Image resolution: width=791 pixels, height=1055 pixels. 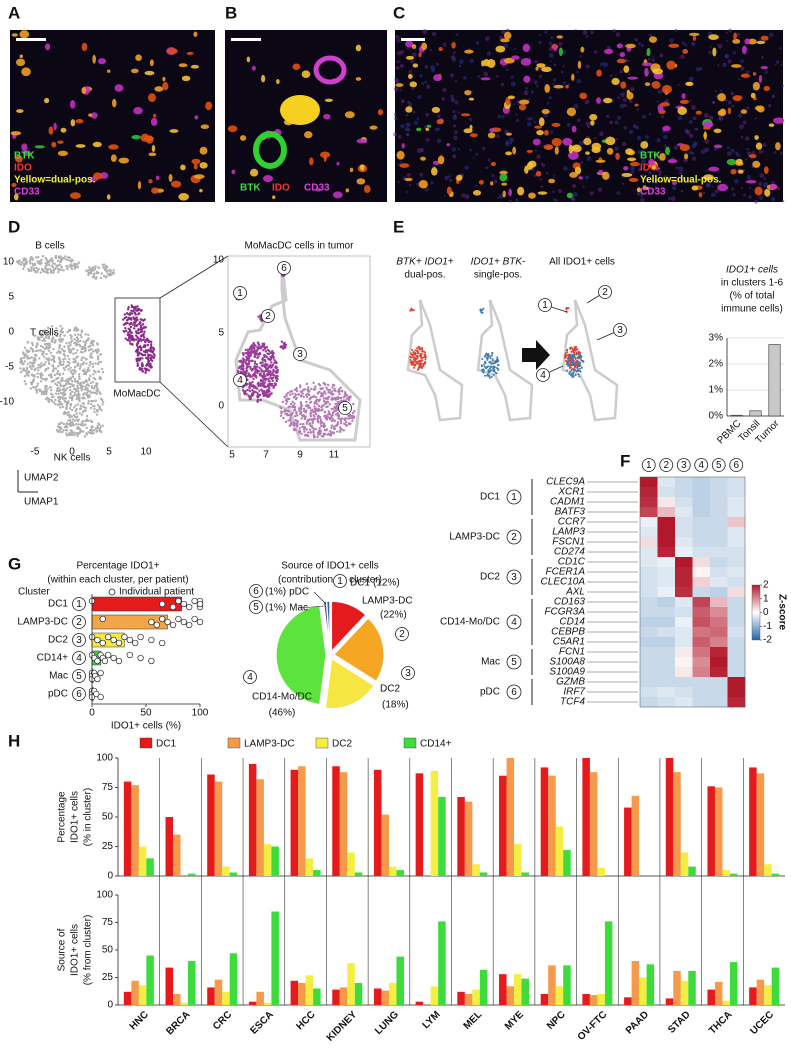 I want to click on slice-label: CD14-Mo/DC, so click(x=282, y=697).